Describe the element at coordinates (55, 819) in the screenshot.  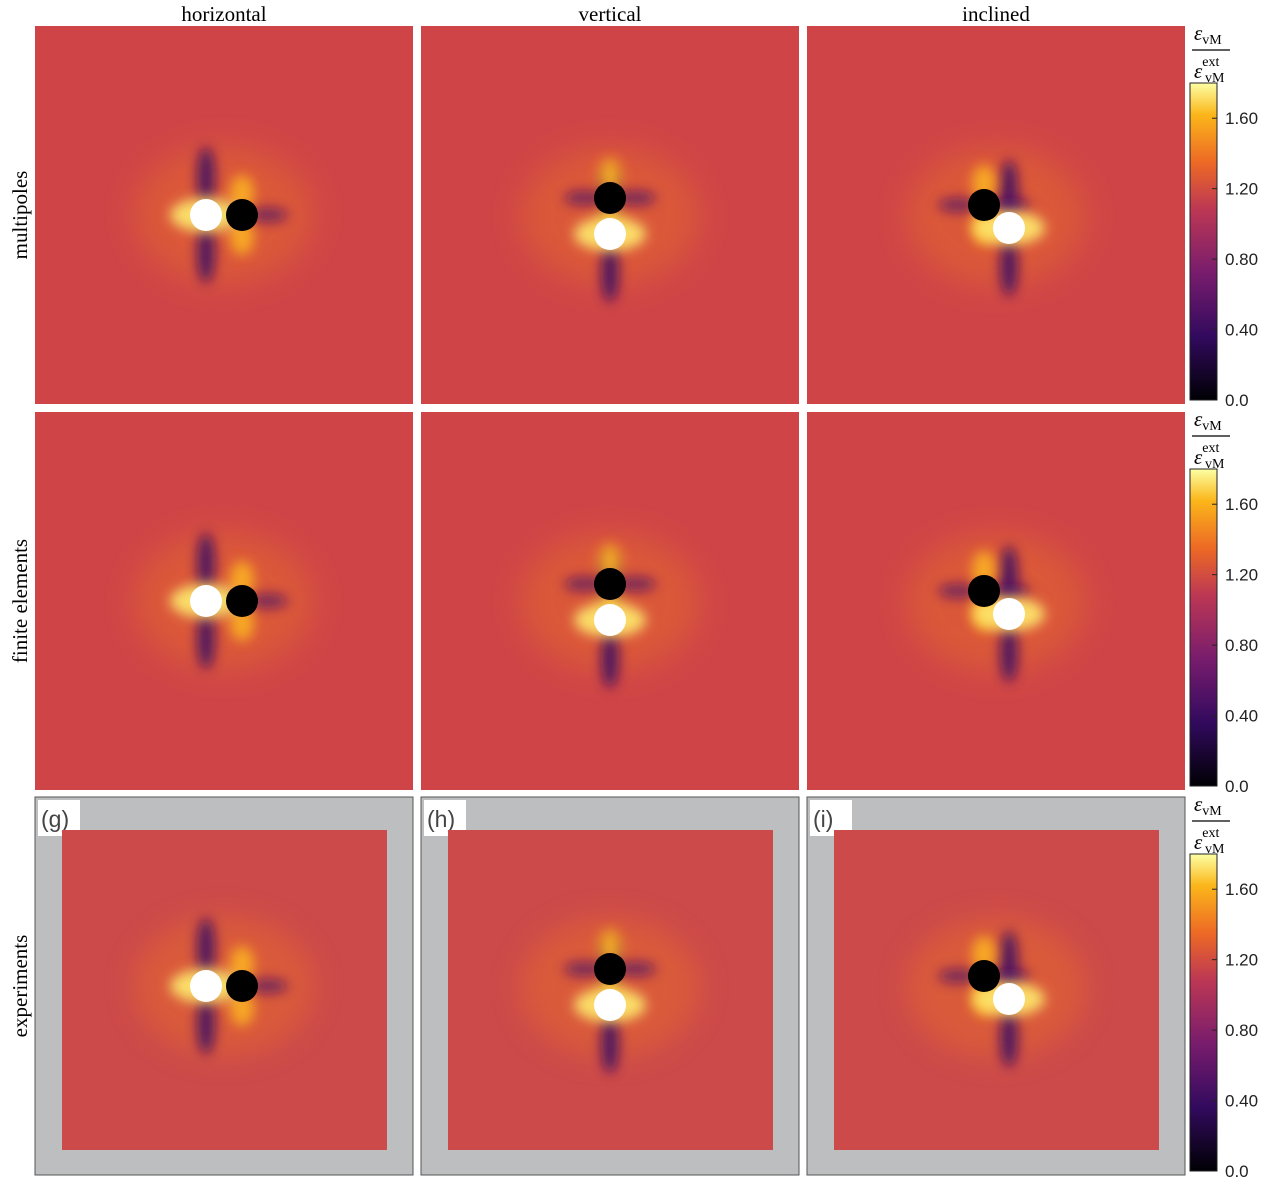
I see `panel-label: (g)` at that location.